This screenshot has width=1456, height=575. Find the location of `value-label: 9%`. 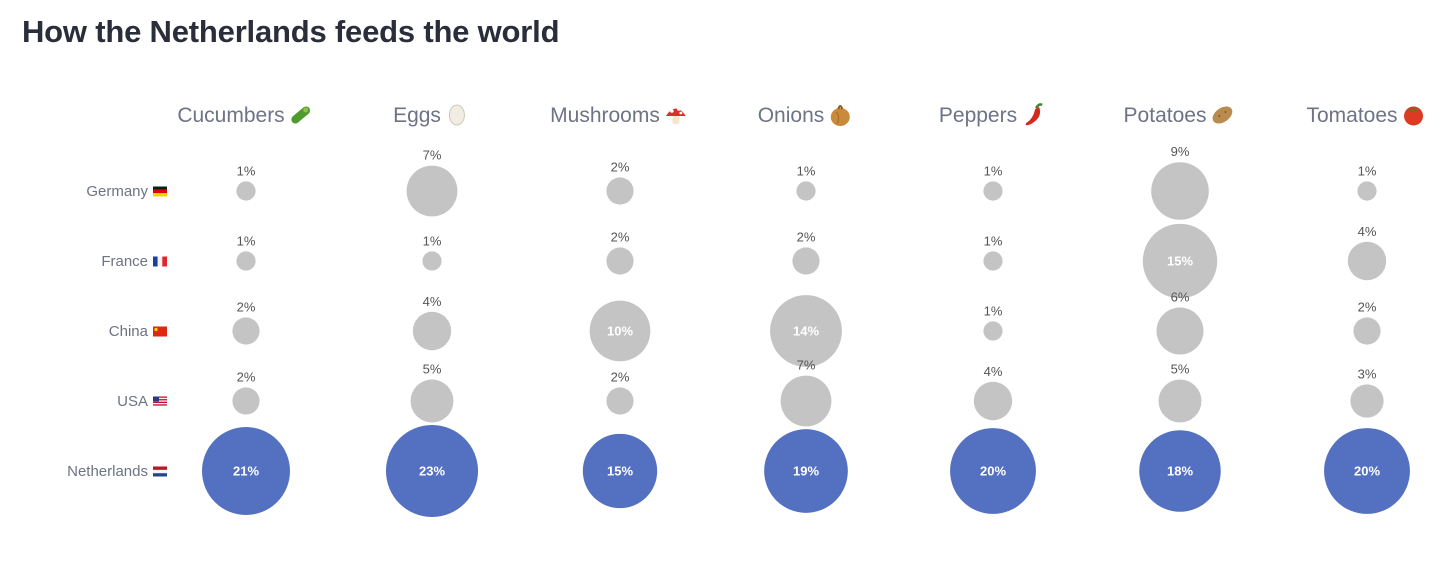

value-label: 9% is located at coordinates (1180, 151).